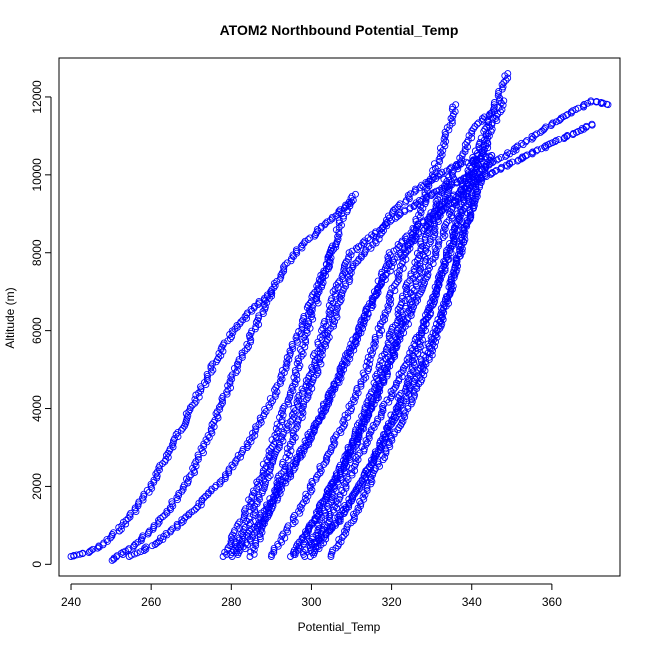  I want to click on x-tick-label: 320, so click(392, 602).